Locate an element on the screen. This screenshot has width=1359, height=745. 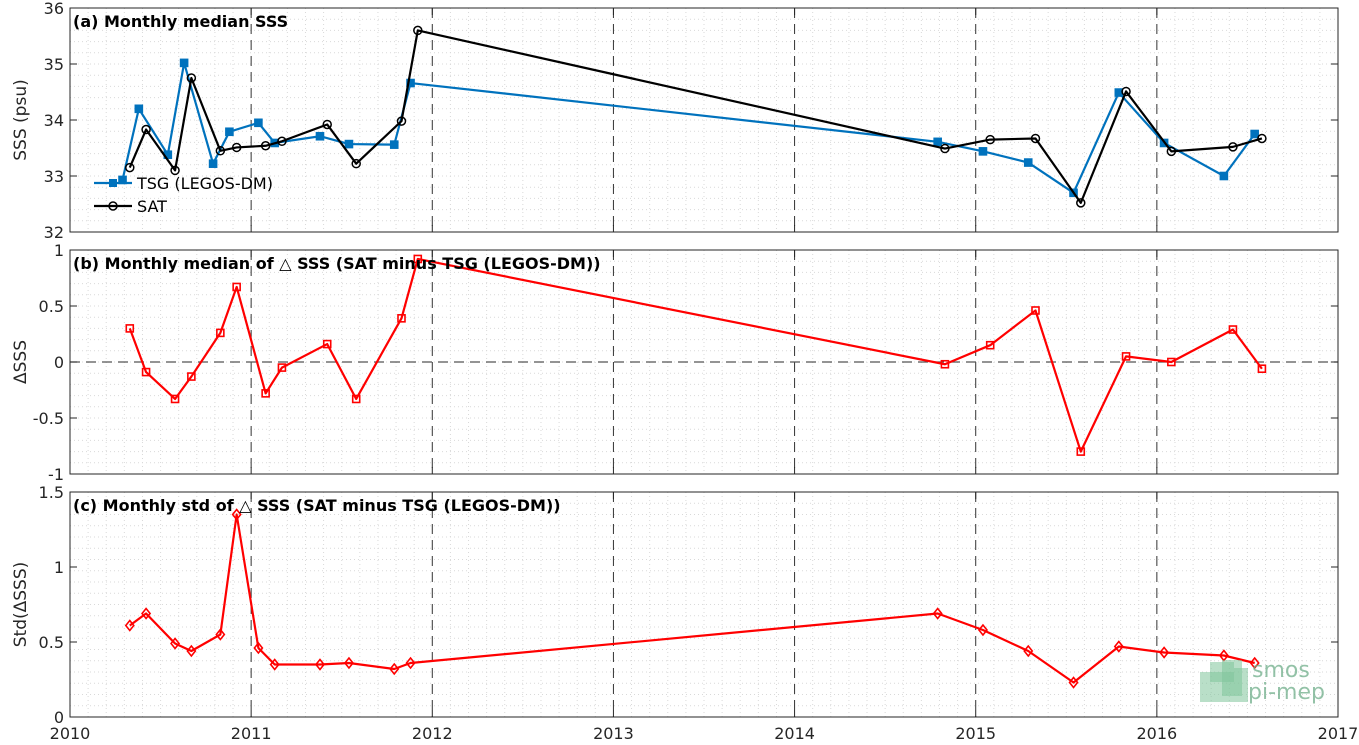
y-tick-label: 32 is located at coordinates (54, 232).